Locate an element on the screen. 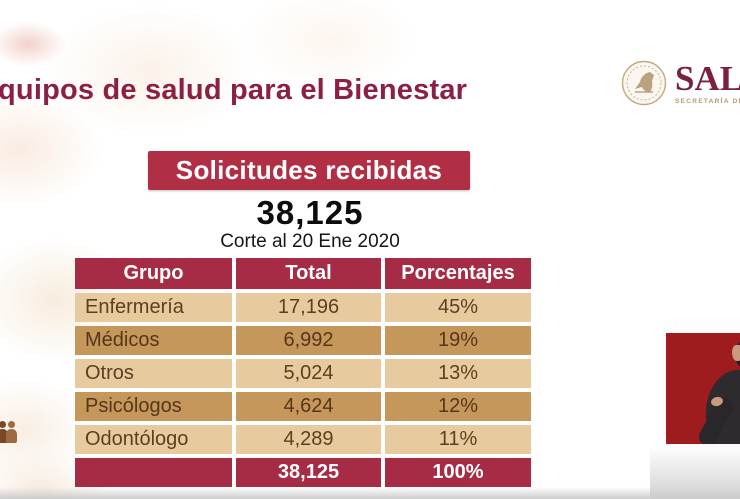  table-cell-grupo: Odontólogo is located at coordinates (153, 439).